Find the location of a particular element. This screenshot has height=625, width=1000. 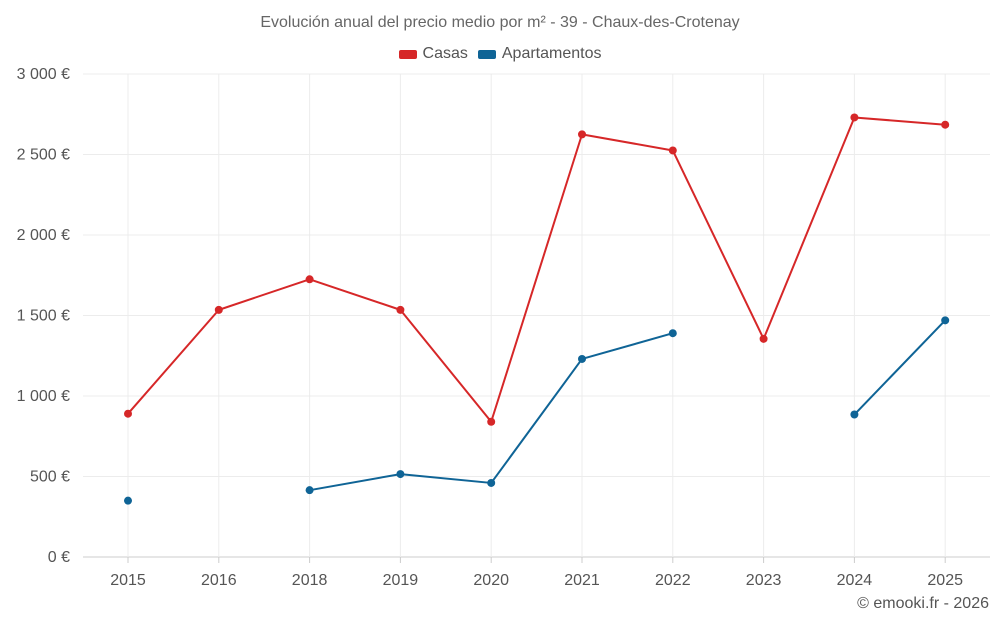

y-tick-label: 2 500 € is located at coordinates (43, 155).